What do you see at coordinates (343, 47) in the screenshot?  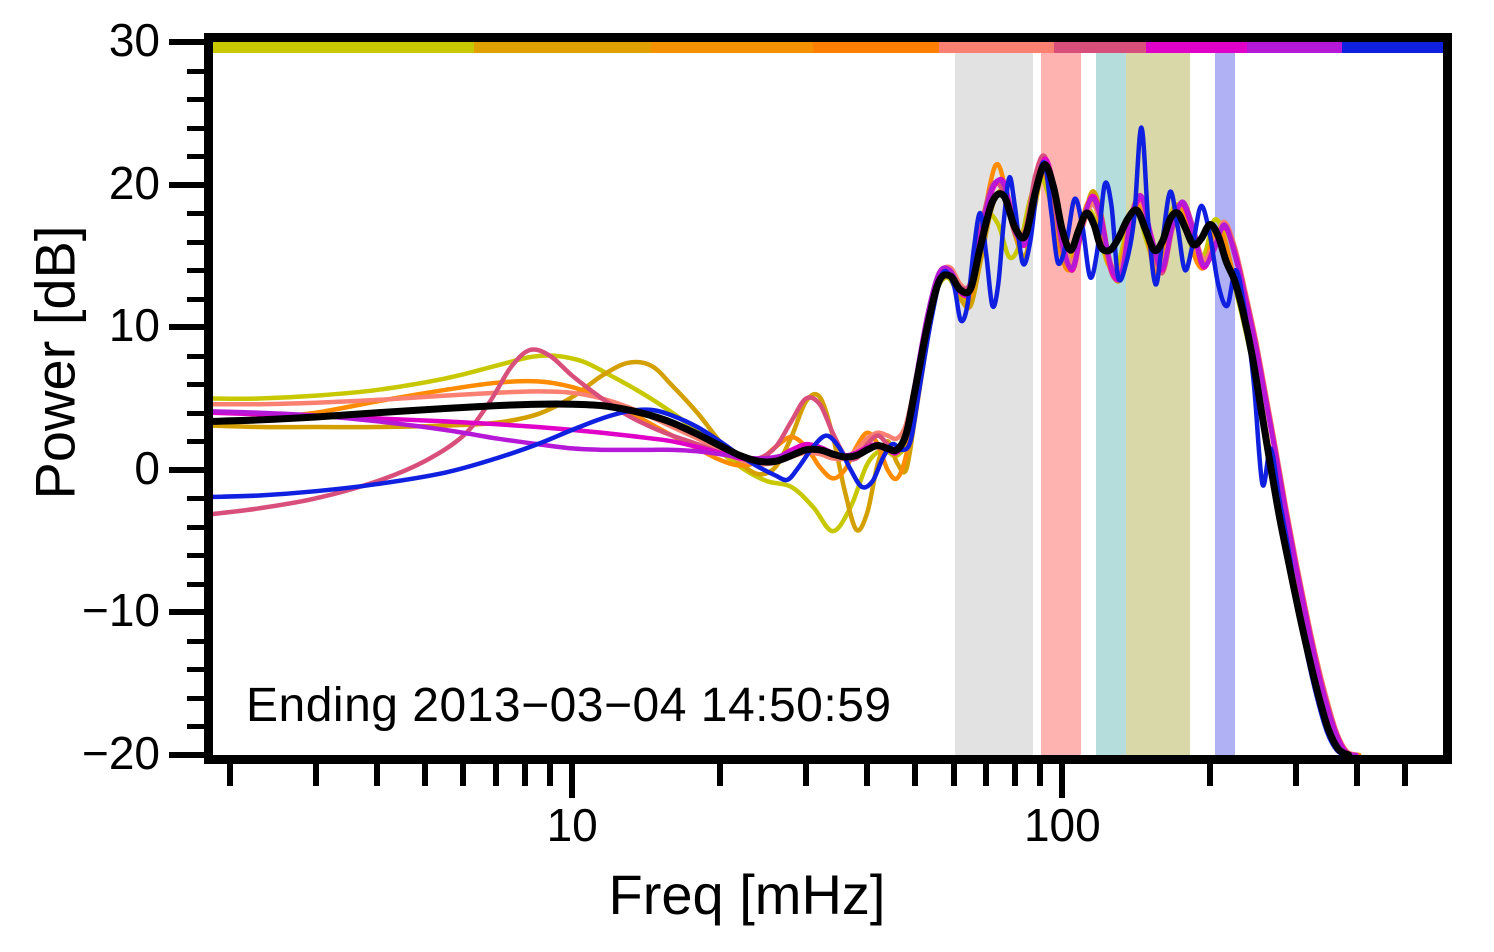 I see `cbar-olive` at bounding box center [343, 47].